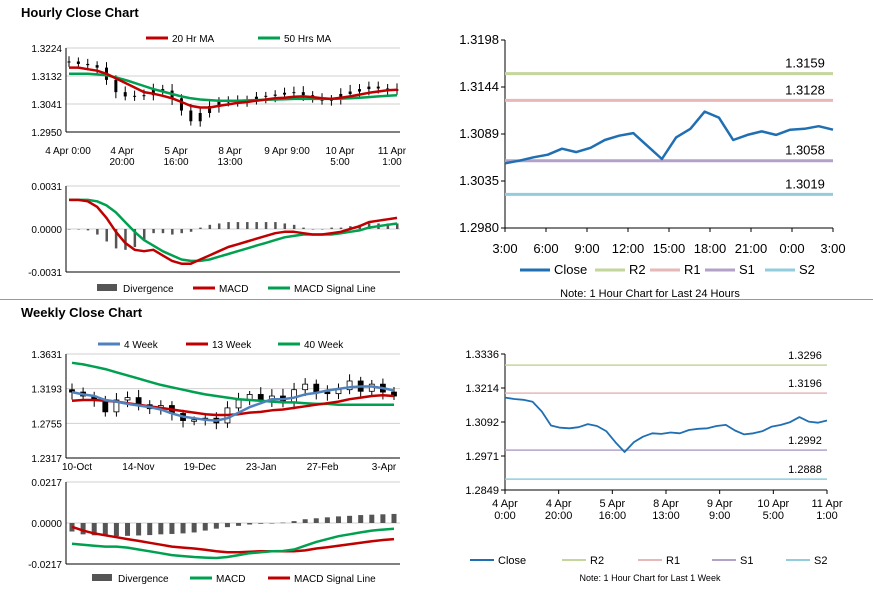 This screenshot has width=873, height=601. I want to click on hourly-24h-x-tick: 21:00, so click(751, 248).